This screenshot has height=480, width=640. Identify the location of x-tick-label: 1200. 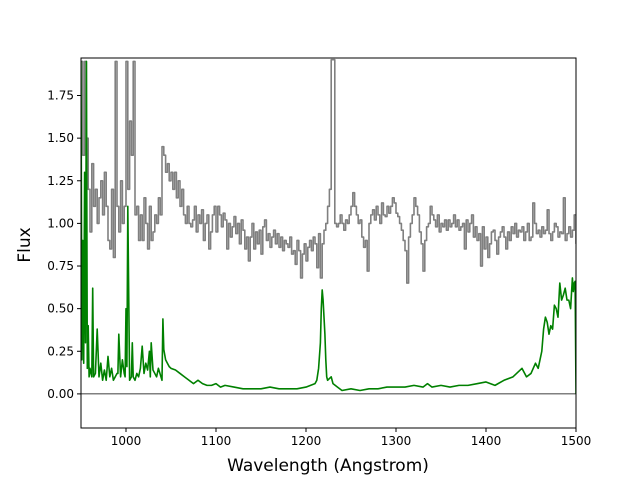
(306, 441).